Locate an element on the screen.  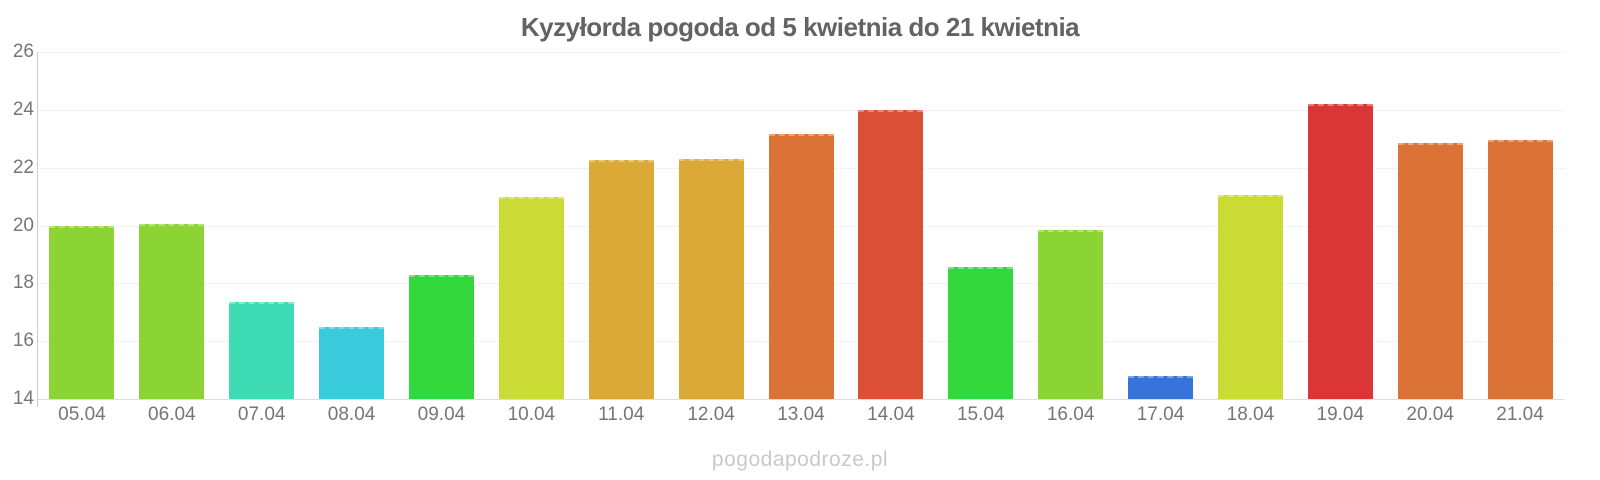
x-tick-label-18.04: 18.04 is located at coordinates (1250, 414).